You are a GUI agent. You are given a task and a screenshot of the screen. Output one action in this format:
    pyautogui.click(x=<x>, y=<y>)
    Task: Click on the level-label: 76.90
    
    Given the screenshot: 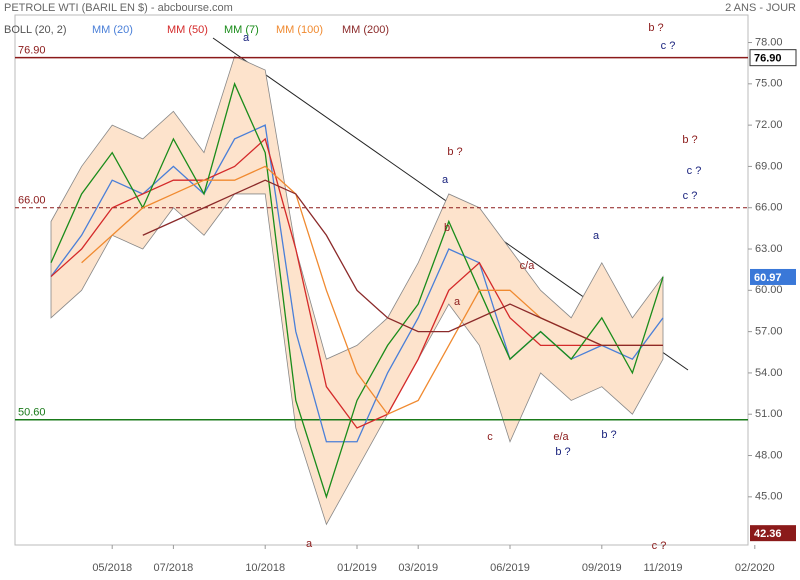 What is the action you would take?
    pyautogui.click(x=32, y=51)
    